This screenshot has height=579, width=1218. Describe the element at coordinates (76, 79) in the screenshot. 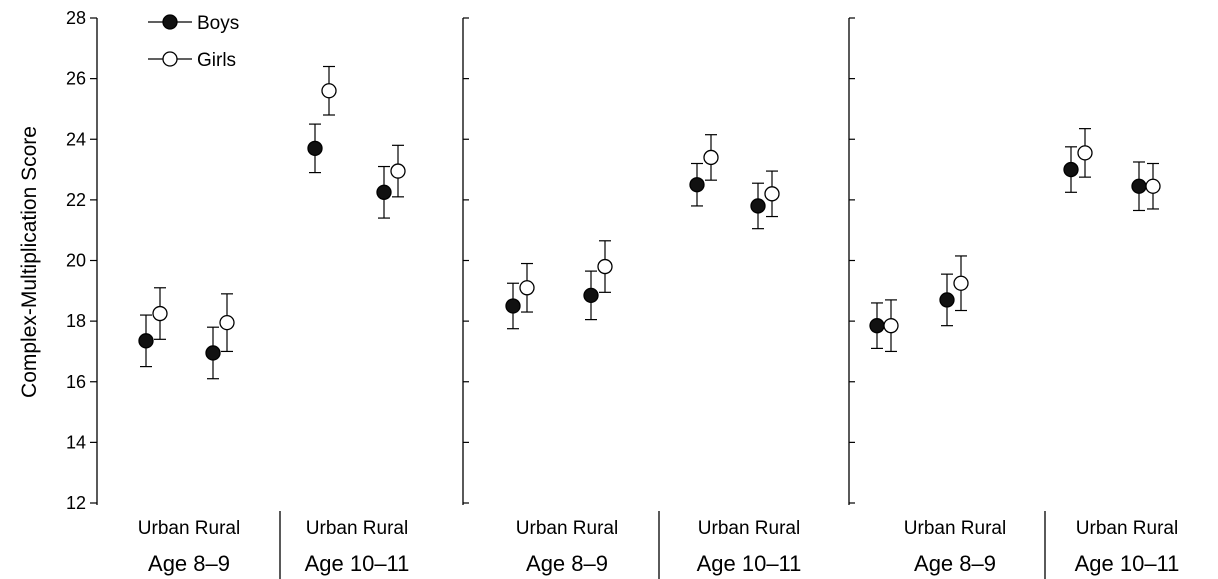

I see `y-tick-label: 26` at that location.